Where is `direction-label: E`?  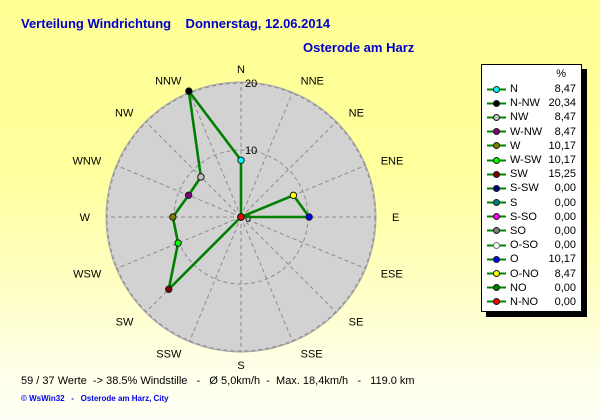 direction-label: E is located at coordinates (395, 218).